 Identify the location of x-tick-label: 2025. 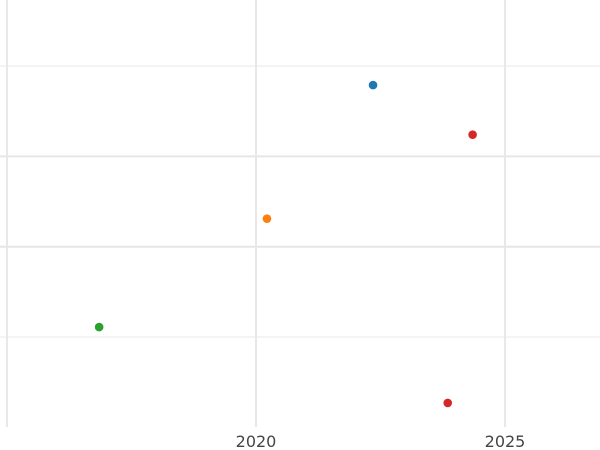
(505, 441).